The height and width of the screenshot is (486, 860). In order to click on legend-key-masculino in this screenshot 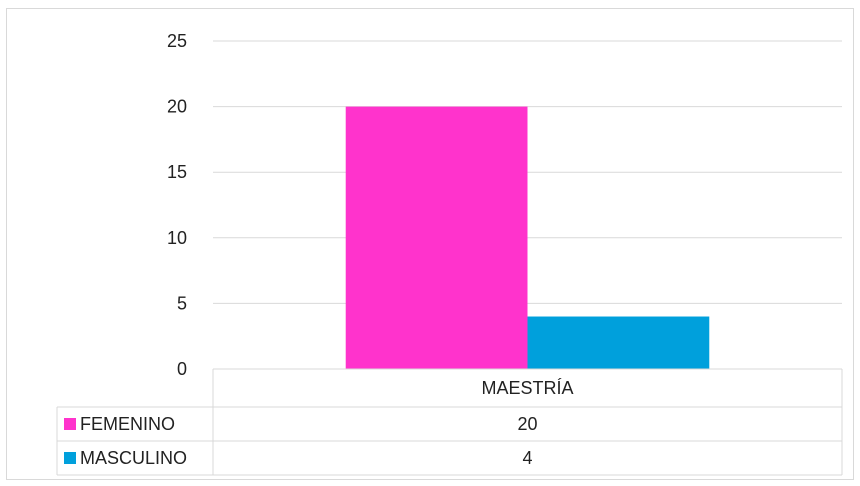, I will do `click(70, 458)`.